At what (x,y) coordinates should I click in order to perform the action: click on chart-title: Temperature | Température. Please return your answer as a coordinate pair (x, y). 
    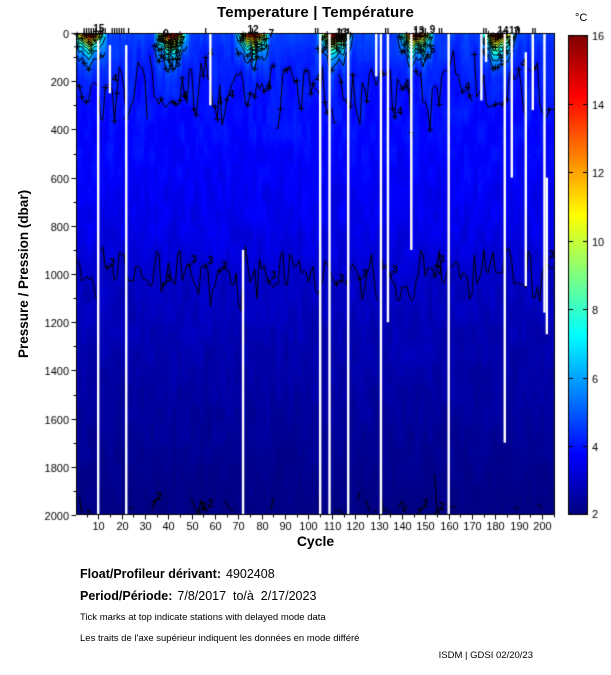
    Looking at the image, I should click on (315, 12).